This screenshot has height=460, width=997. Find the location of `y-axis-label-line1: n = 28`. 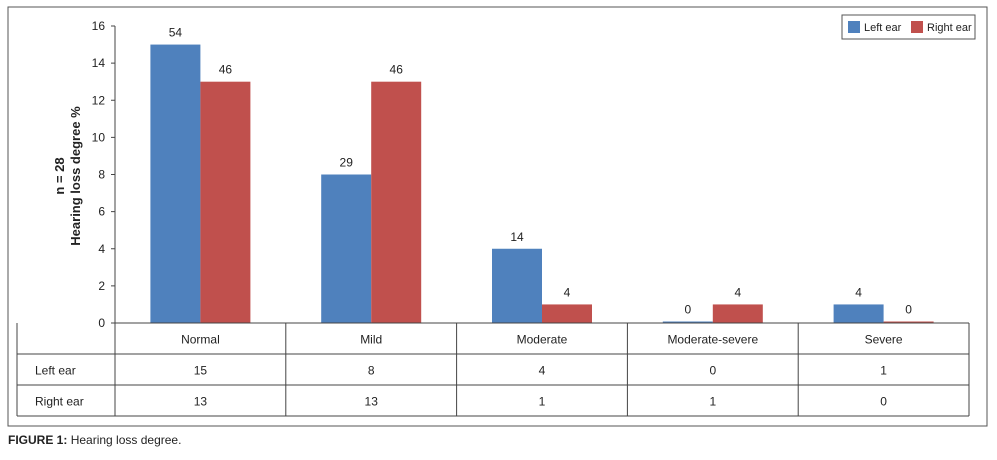

y-axis-label-line1: n = 28 is located at coordinates (59, 175).